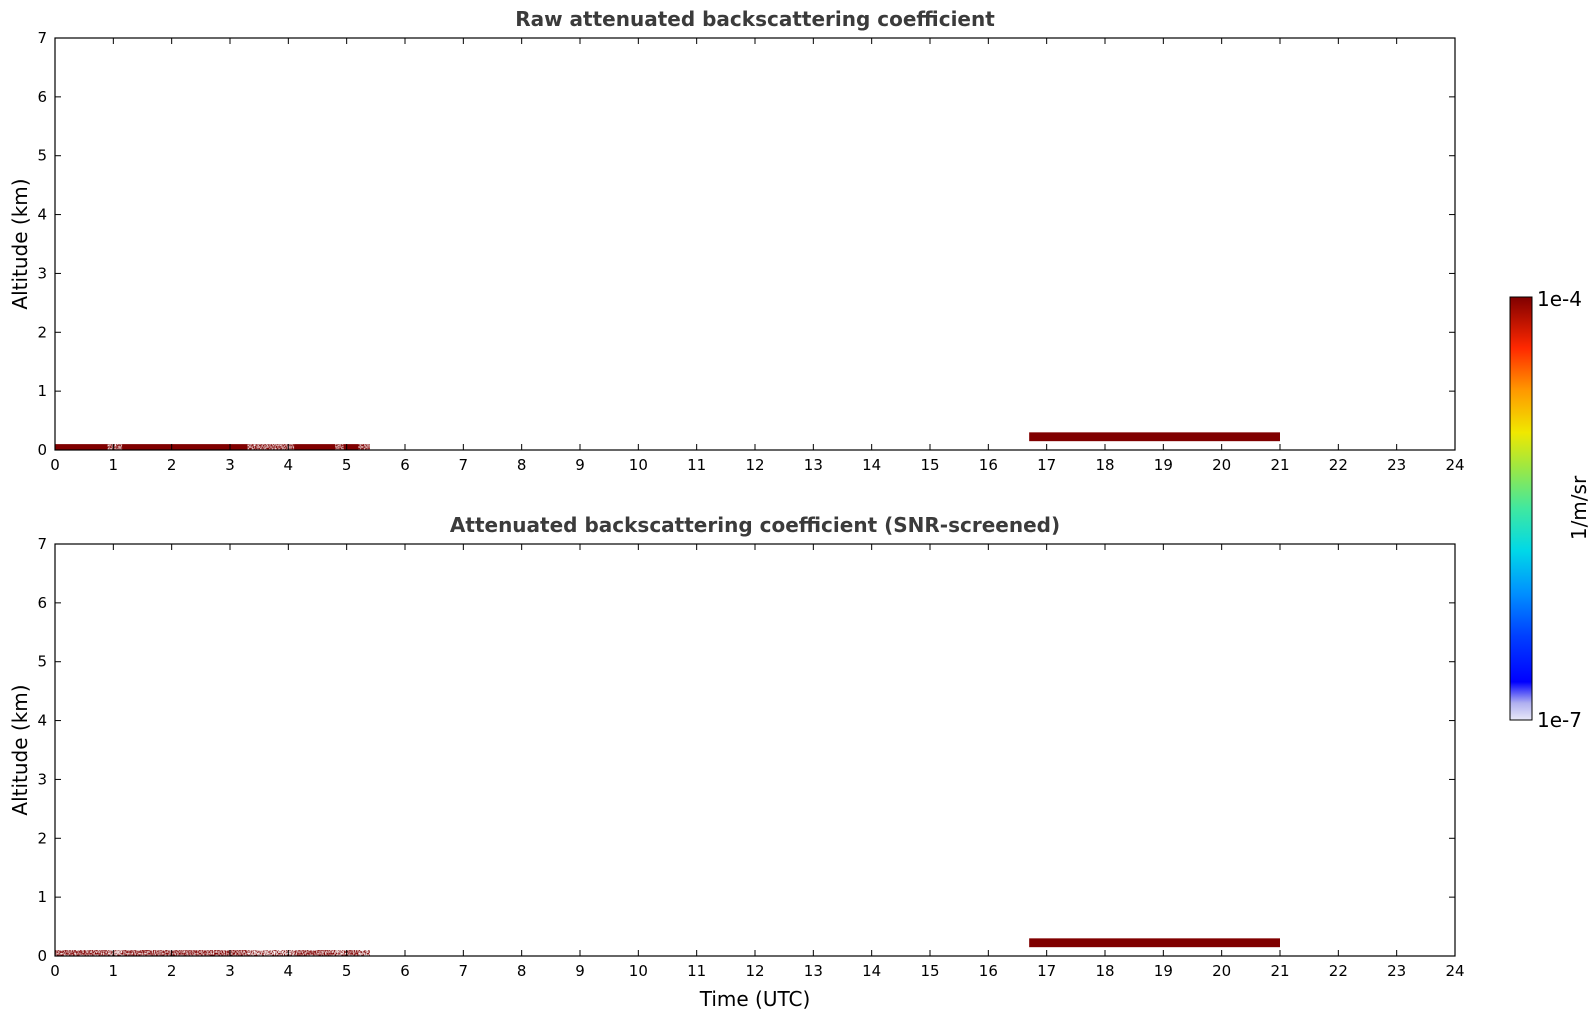 The image size is (1595, 1020). I want to click on colorbar: 1e-4 1e-7 1/m/sr, so click(1550, 509).